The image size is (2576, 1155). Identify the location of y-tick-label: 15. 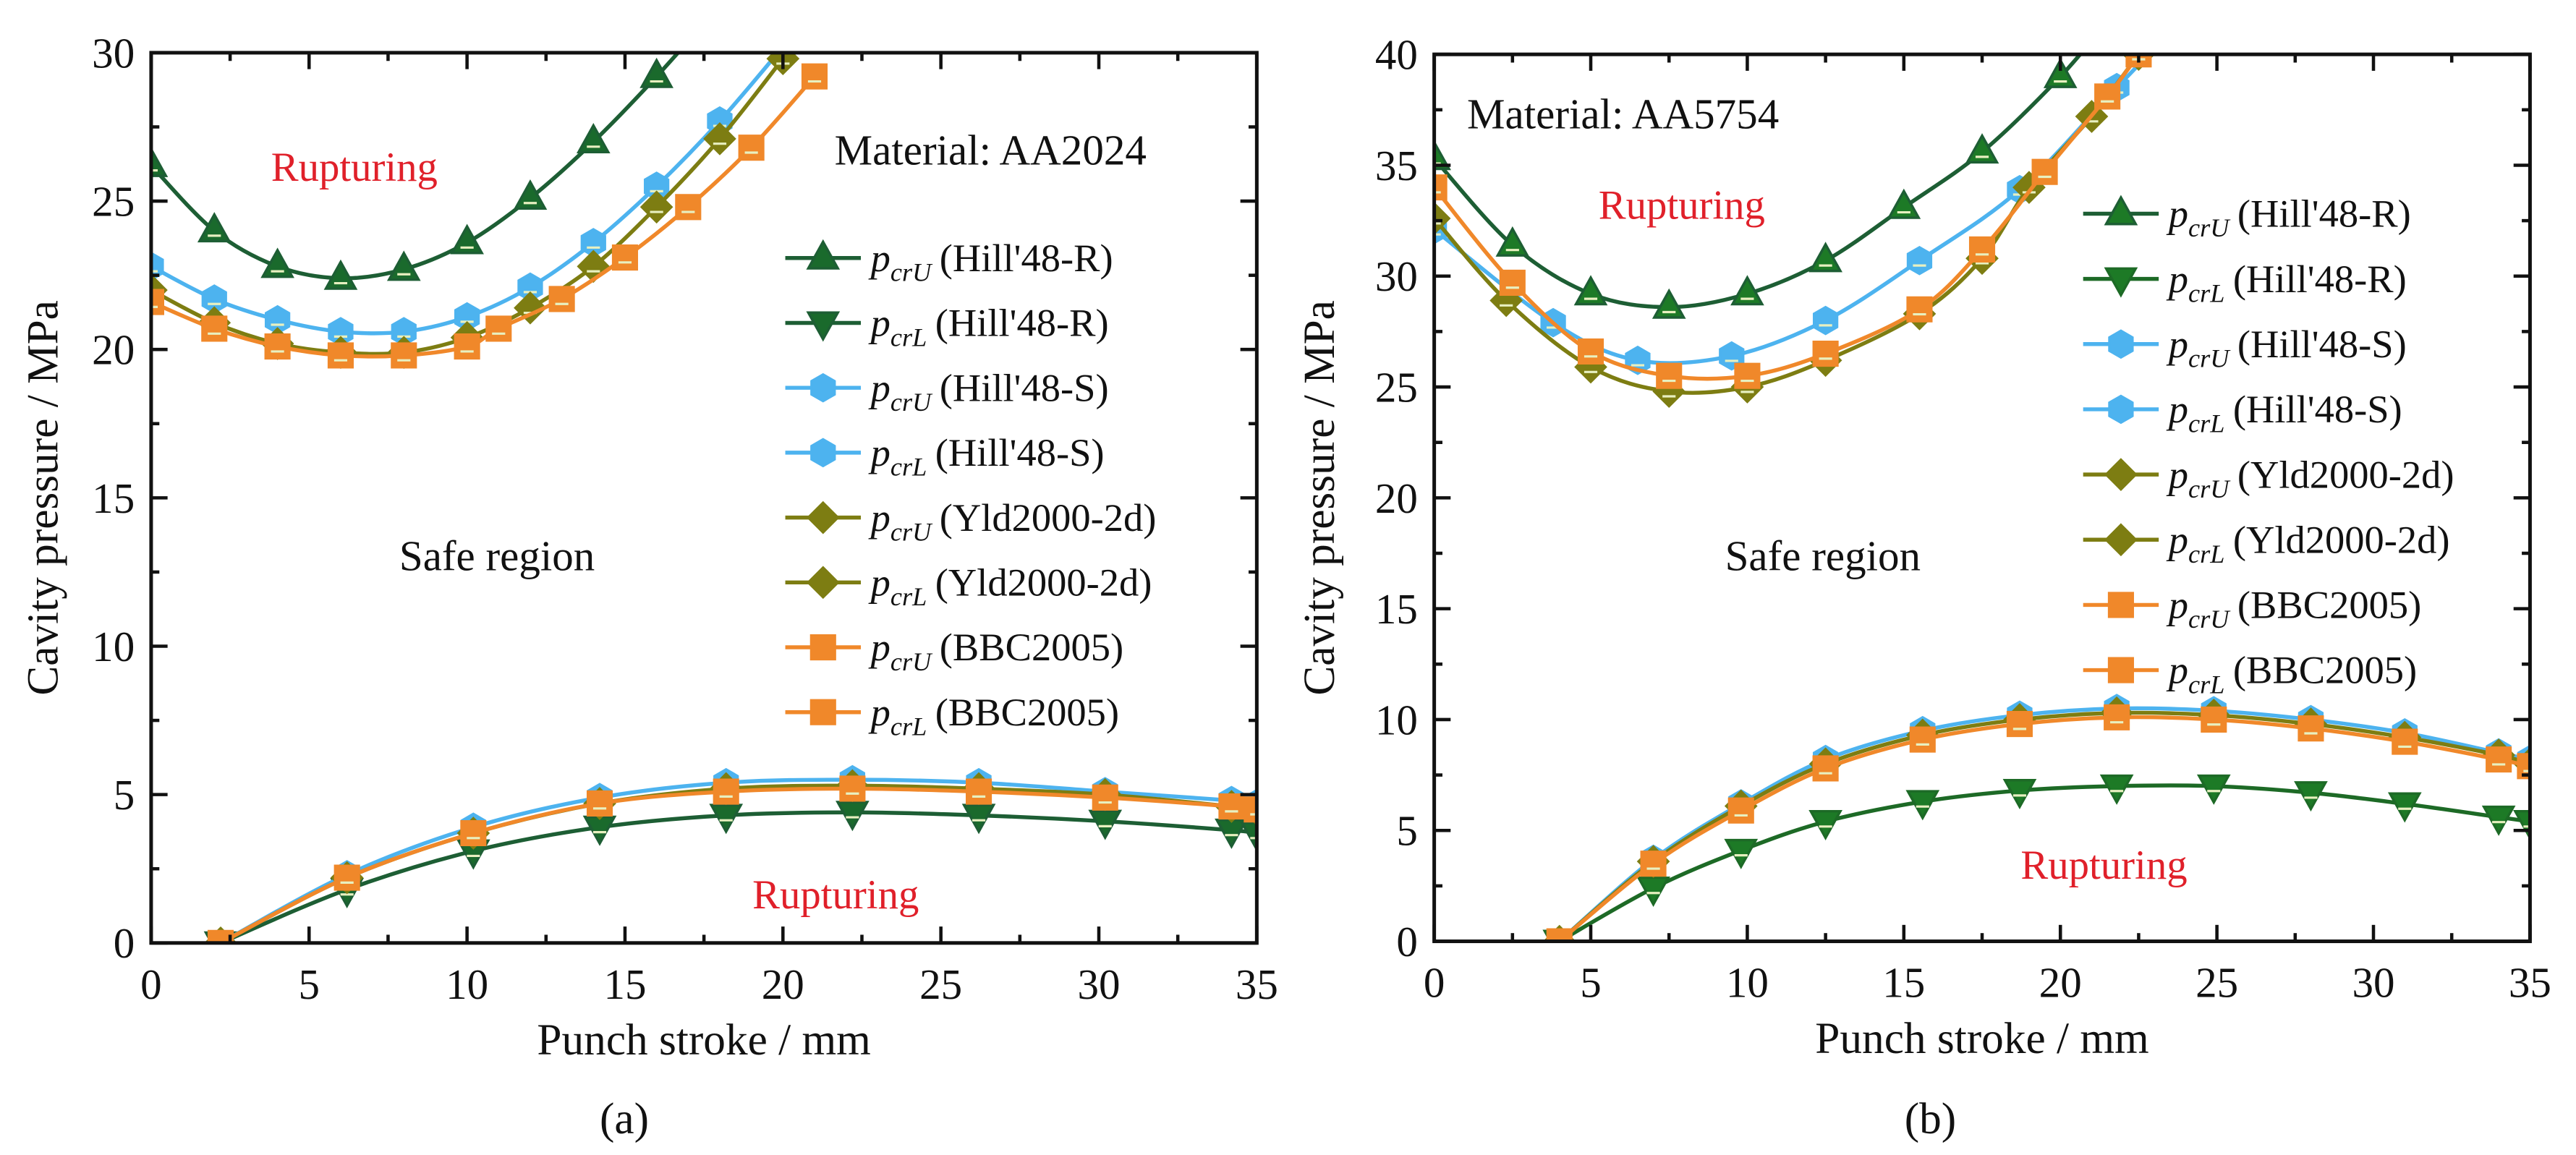
(113, 498).